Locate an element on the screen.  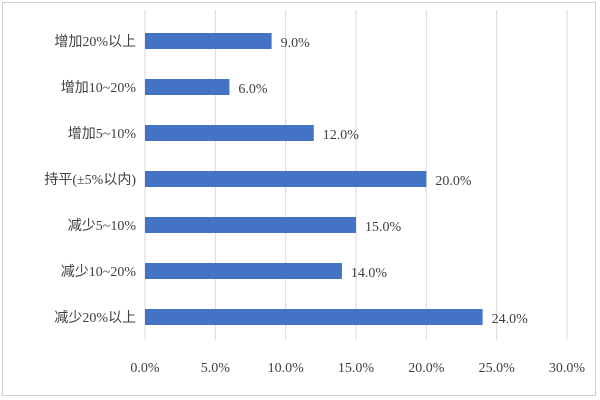
data-label: 9.0% is located at coordinates (296, 43).